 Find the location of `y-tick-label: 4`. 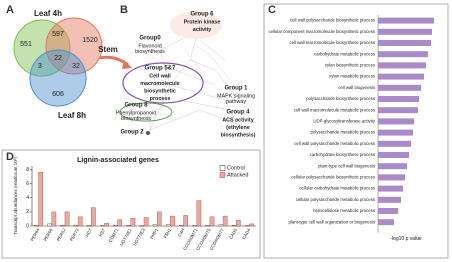

y-tick-label: 4 is located at coordinates (27, 198).